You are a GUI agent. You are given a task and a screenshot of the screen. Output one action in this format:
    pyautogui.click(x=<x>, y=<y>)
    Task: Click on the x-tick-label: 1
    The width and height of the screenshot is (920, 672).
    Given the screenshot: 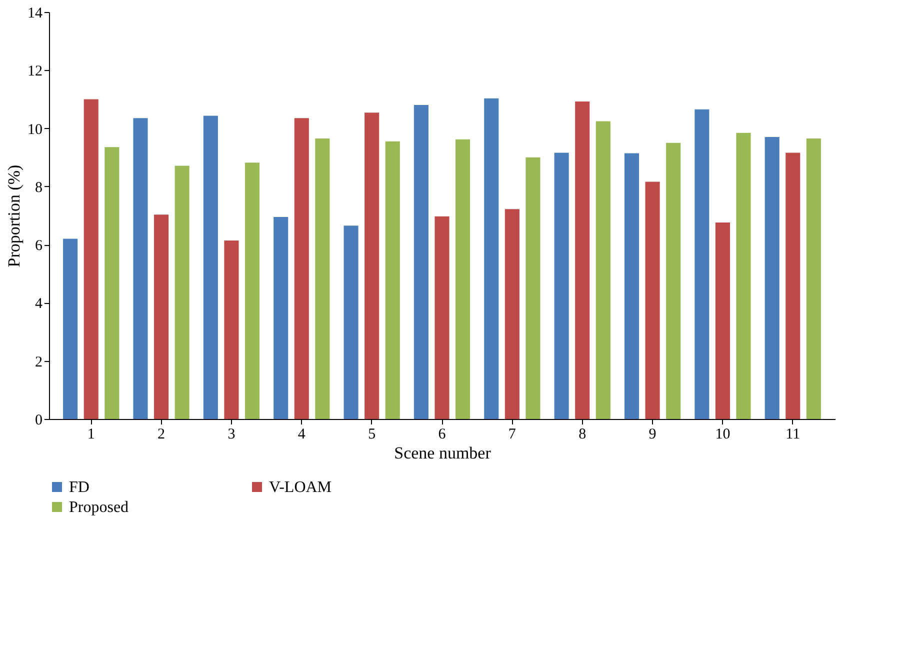 What is the action you would take?
    pyautogui.click(x=91, y=434)
    